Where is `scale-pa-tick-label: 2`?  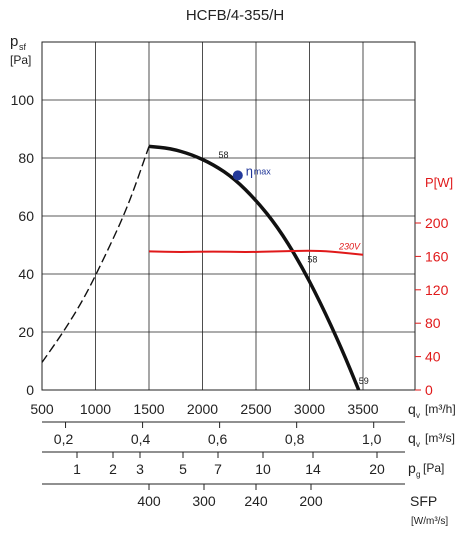 scale-pa-tick-label: 2 is located at coordinates (113, 469).